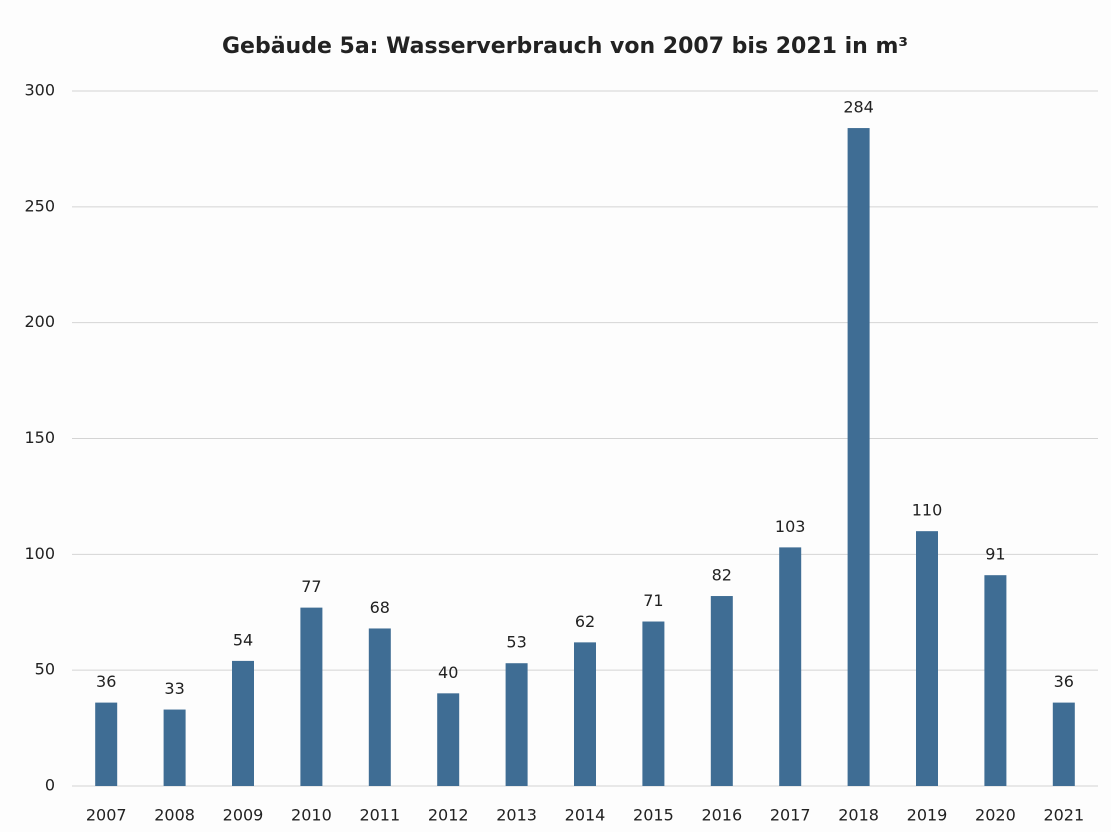 Image resolution: width=1111 pixels, height=832 pixels. Describe the element at coordinates (790, 526) in the screenshot. I see `data-label: 103` at that location.